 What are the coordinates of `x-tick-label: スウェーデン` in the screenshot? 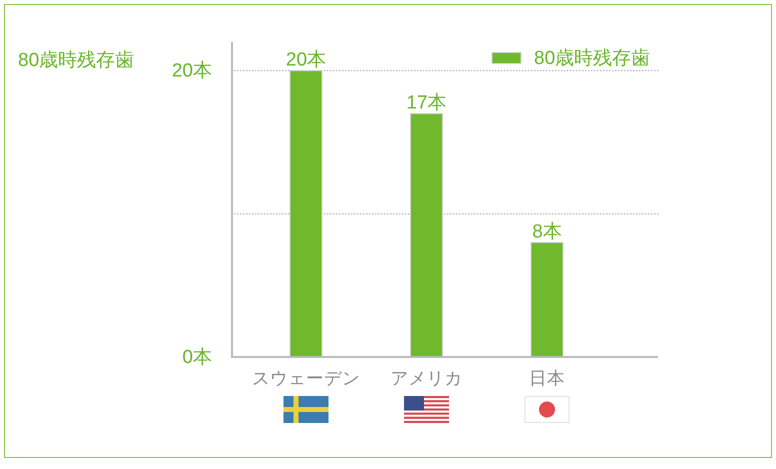 It's located at (306, 378).